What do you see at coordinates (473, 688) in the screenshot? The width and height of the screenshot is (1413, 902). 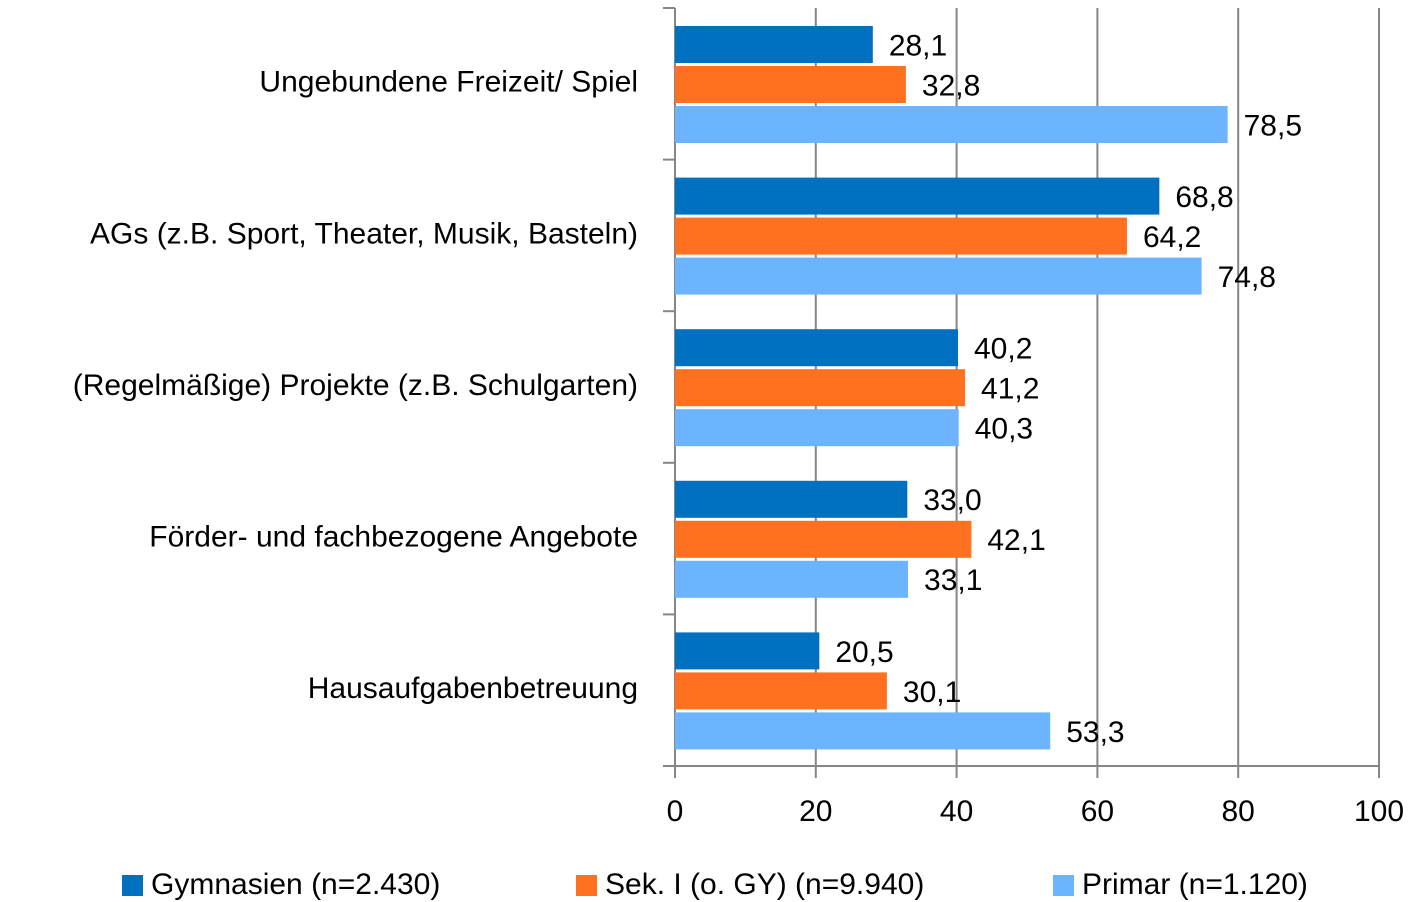 I see `category-label: Hausaufgabenbetreuung` at bounding box center [473, 688].